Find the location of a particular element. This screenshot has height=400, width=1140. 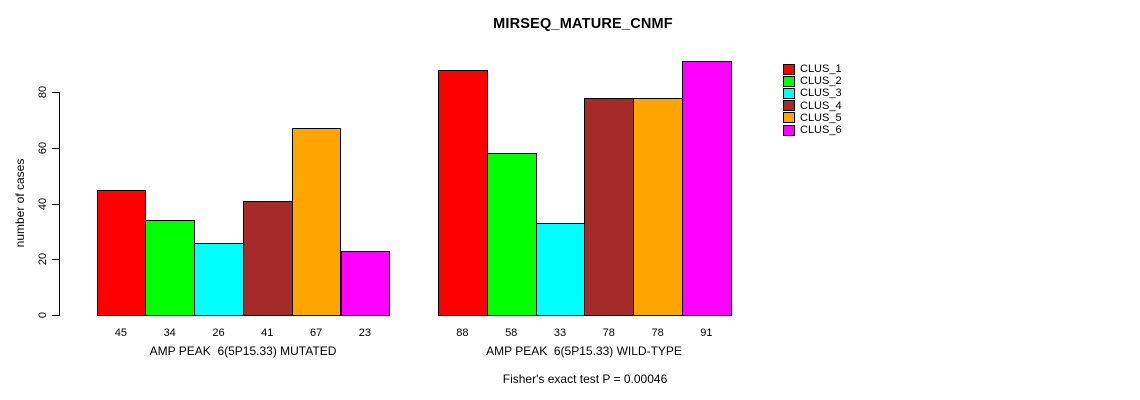

bar-value-label: 67 is located at coordinates (316, 333).